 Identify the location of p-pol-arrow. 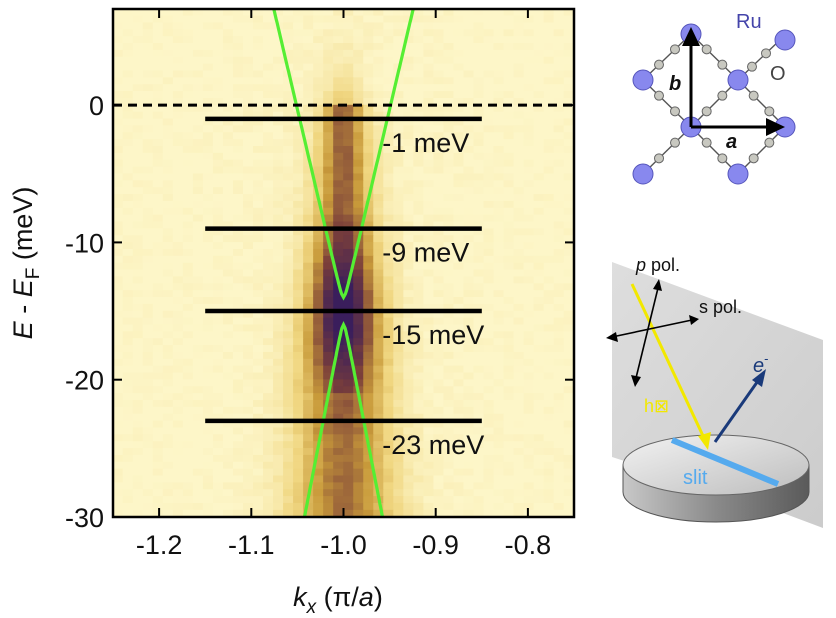
(647, 333).